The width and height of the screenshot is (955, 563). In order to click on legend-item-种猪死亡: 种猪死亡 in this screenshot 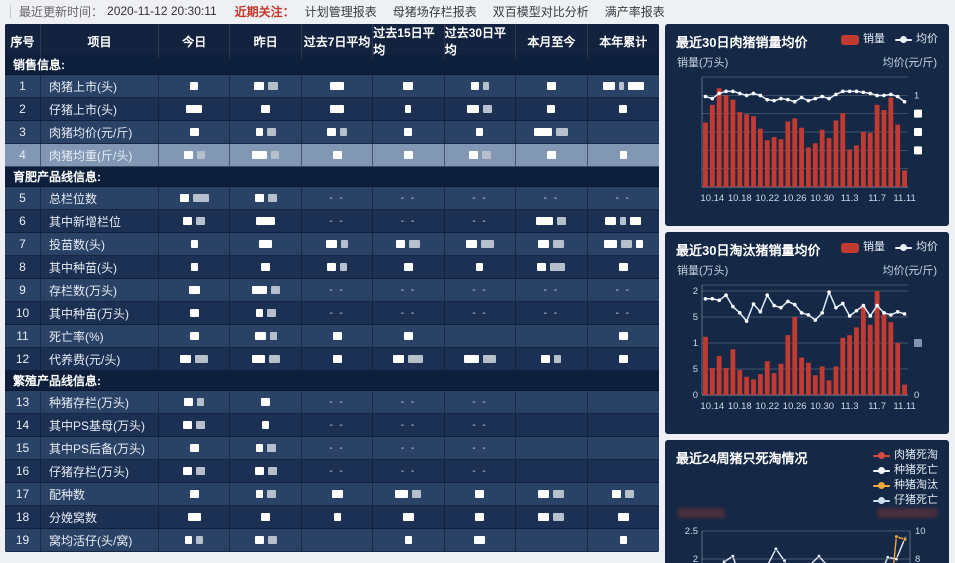, I will do `click(905, 470)`.